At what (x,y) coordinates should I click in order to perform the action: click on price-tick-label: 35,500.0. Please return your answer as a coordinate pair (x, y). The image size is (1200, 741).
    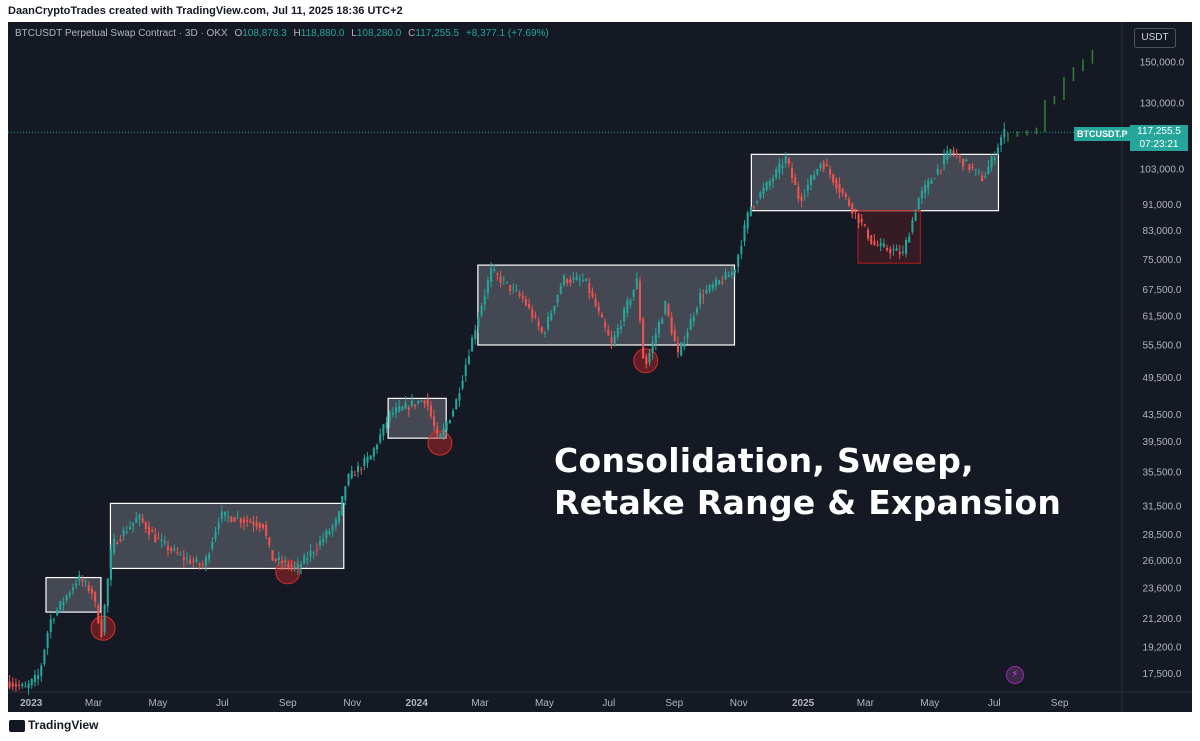
    Looking at the image, I should click on (1162, 473).